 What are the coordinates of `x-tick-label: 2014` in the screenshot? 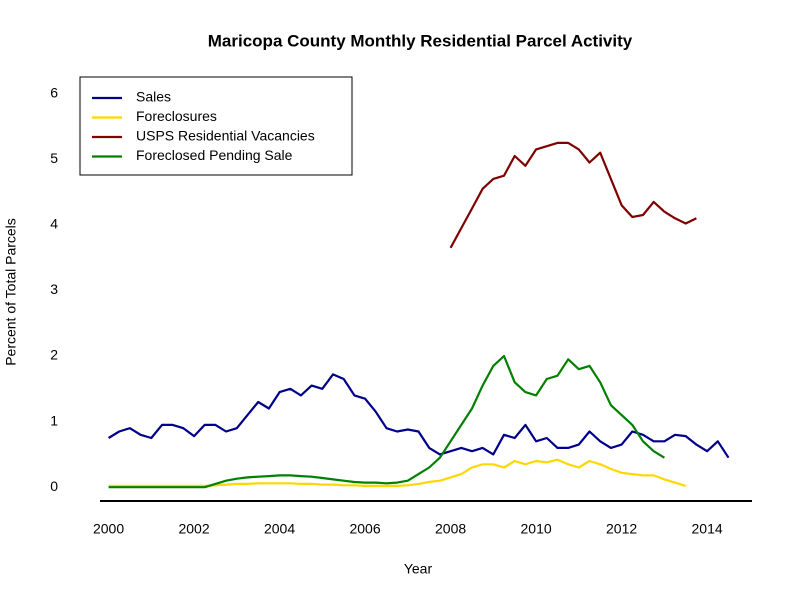 It's located at (707, 529).